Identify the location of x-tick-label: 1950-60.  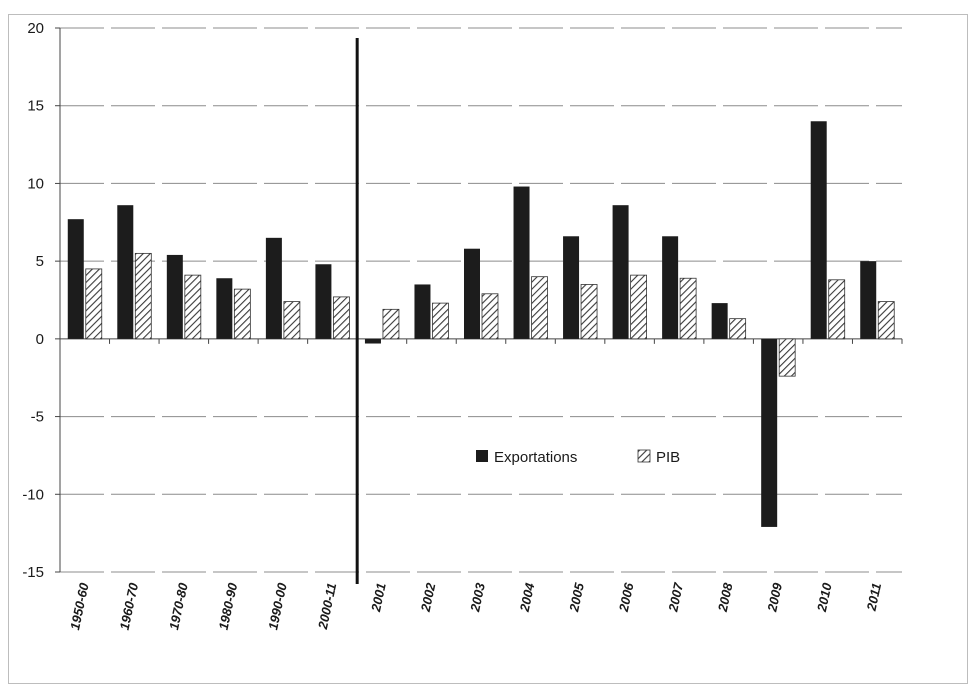
(79, 606).